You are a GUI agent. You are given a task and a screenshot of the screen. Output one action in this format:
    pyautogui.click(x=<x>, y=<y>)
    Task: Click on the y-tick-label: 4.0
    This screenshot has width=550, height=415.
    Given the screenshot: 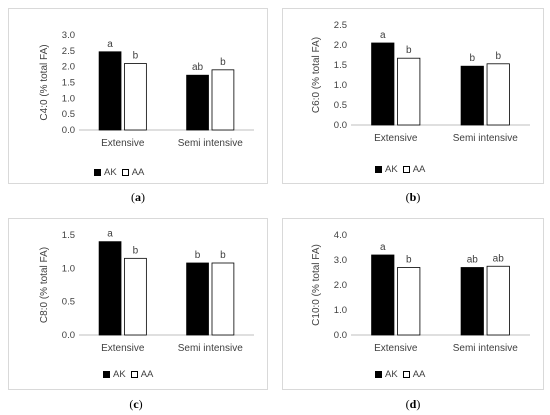 What is the action you would take?
    pyautogui.click(x=340, y=235)
    